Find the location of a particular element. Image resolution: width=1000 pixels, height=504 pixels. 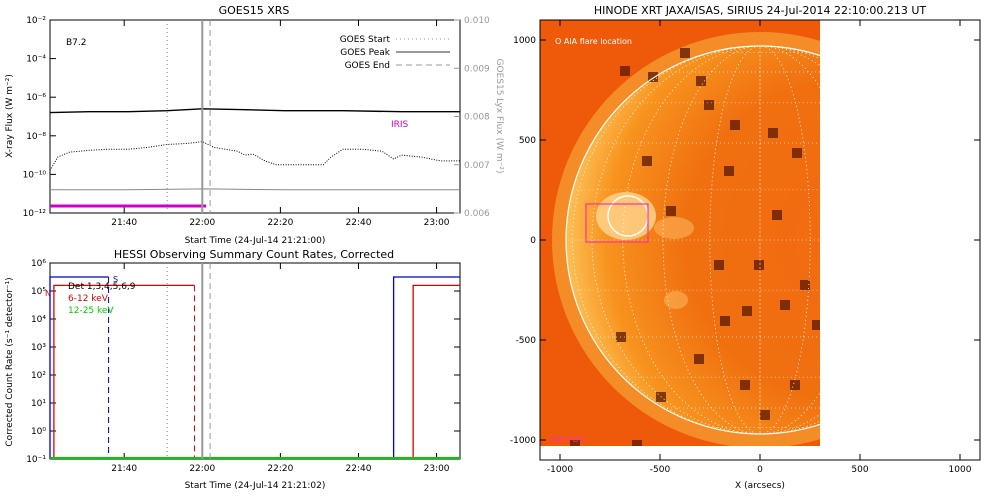

xrt-x-tick-label: 0 is located at coordinates (760, 470).